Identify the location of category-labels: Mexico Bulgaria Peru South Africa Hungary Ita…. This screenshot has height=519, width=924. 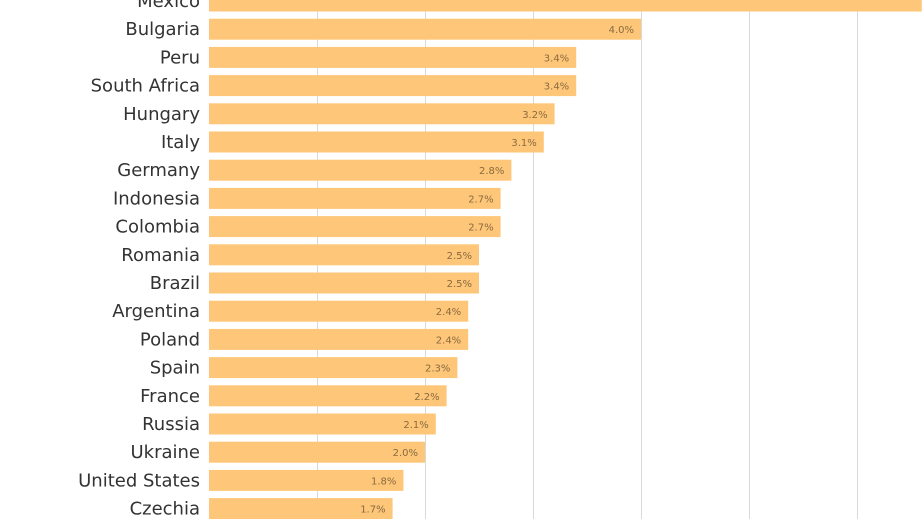
(139, 259).